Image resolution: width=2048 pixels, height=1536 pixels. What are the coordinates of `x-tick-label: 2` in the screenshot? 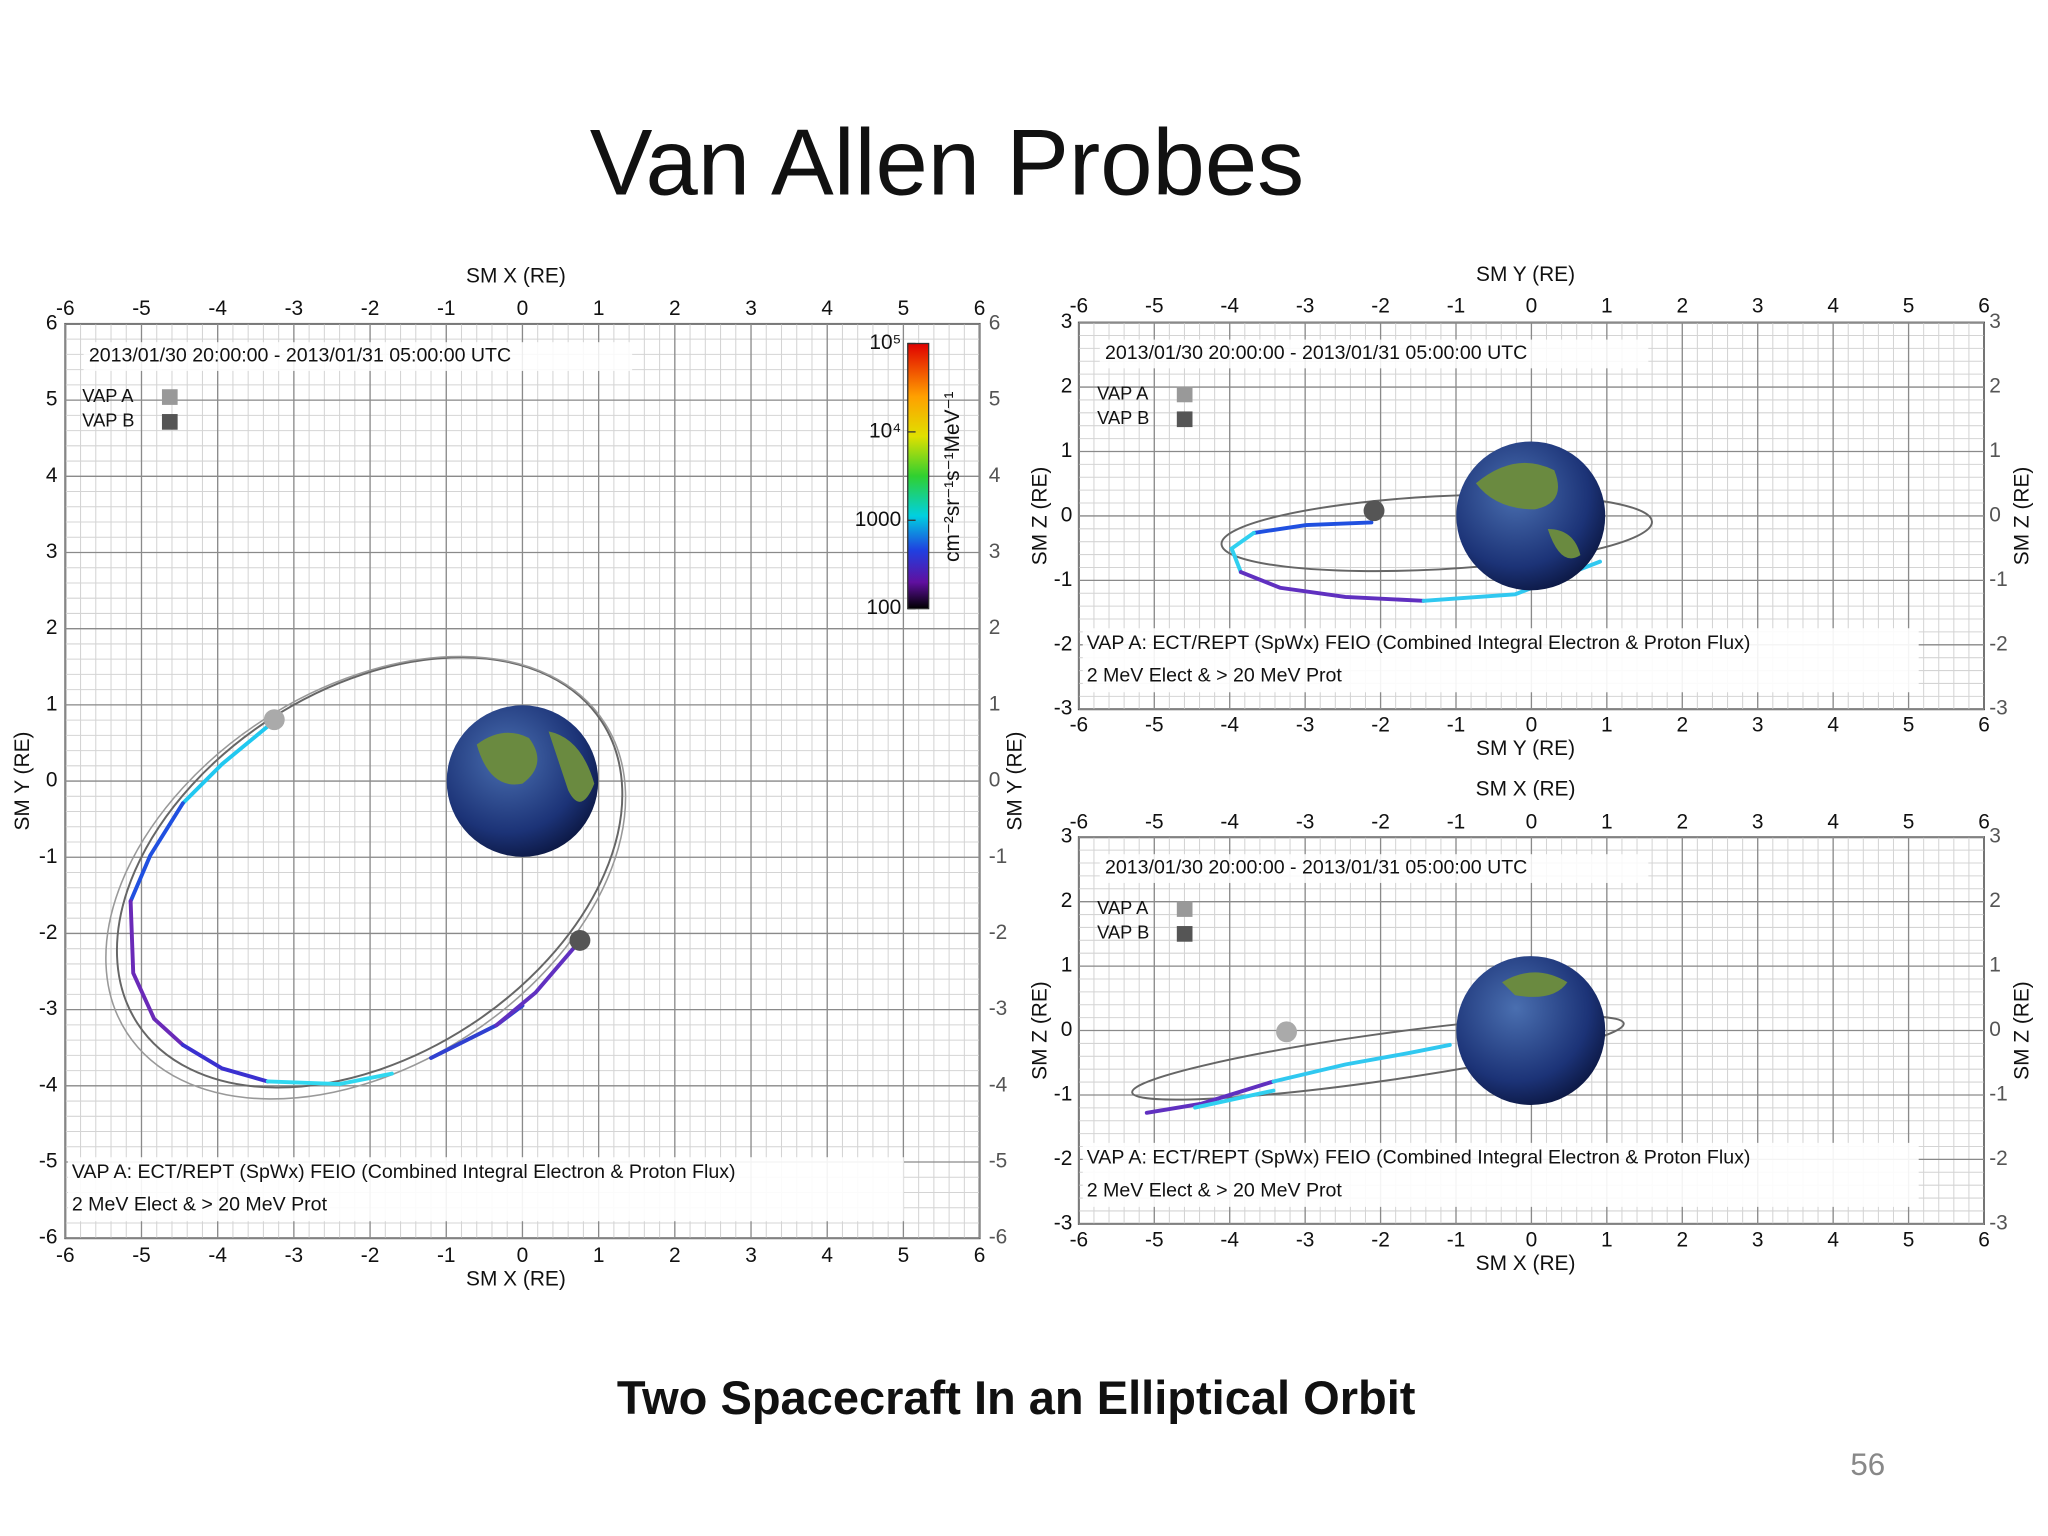 It's located at (1682, 305).